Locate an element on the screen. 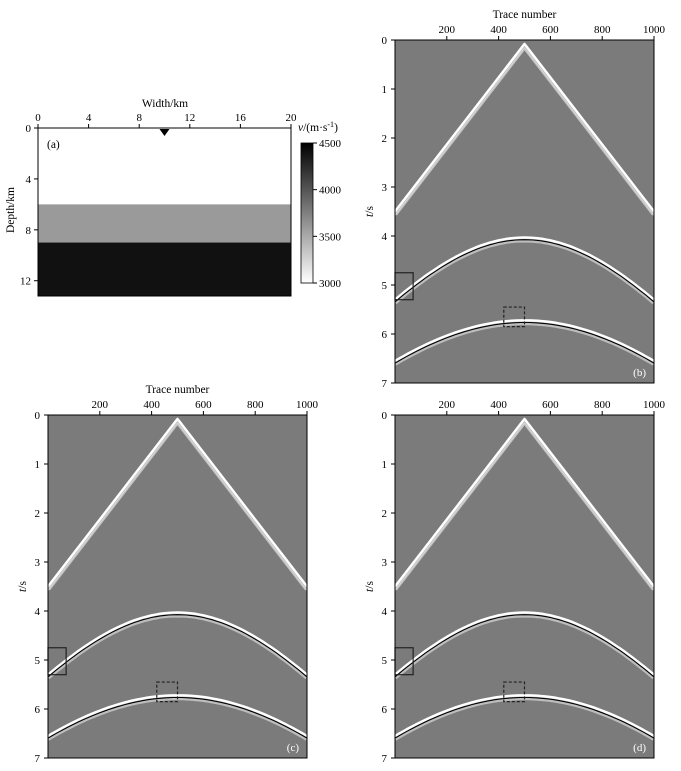 This screenshot has width=681, height=771. panel-a-xtick-label: 12 is located at coordinates (189, 118).